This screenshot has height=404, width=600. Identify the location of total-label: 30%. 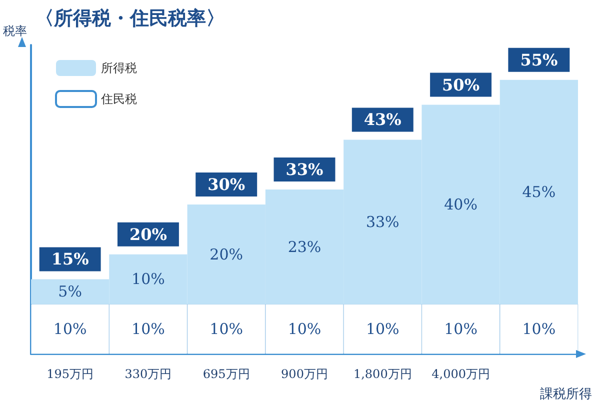
(227, 184).